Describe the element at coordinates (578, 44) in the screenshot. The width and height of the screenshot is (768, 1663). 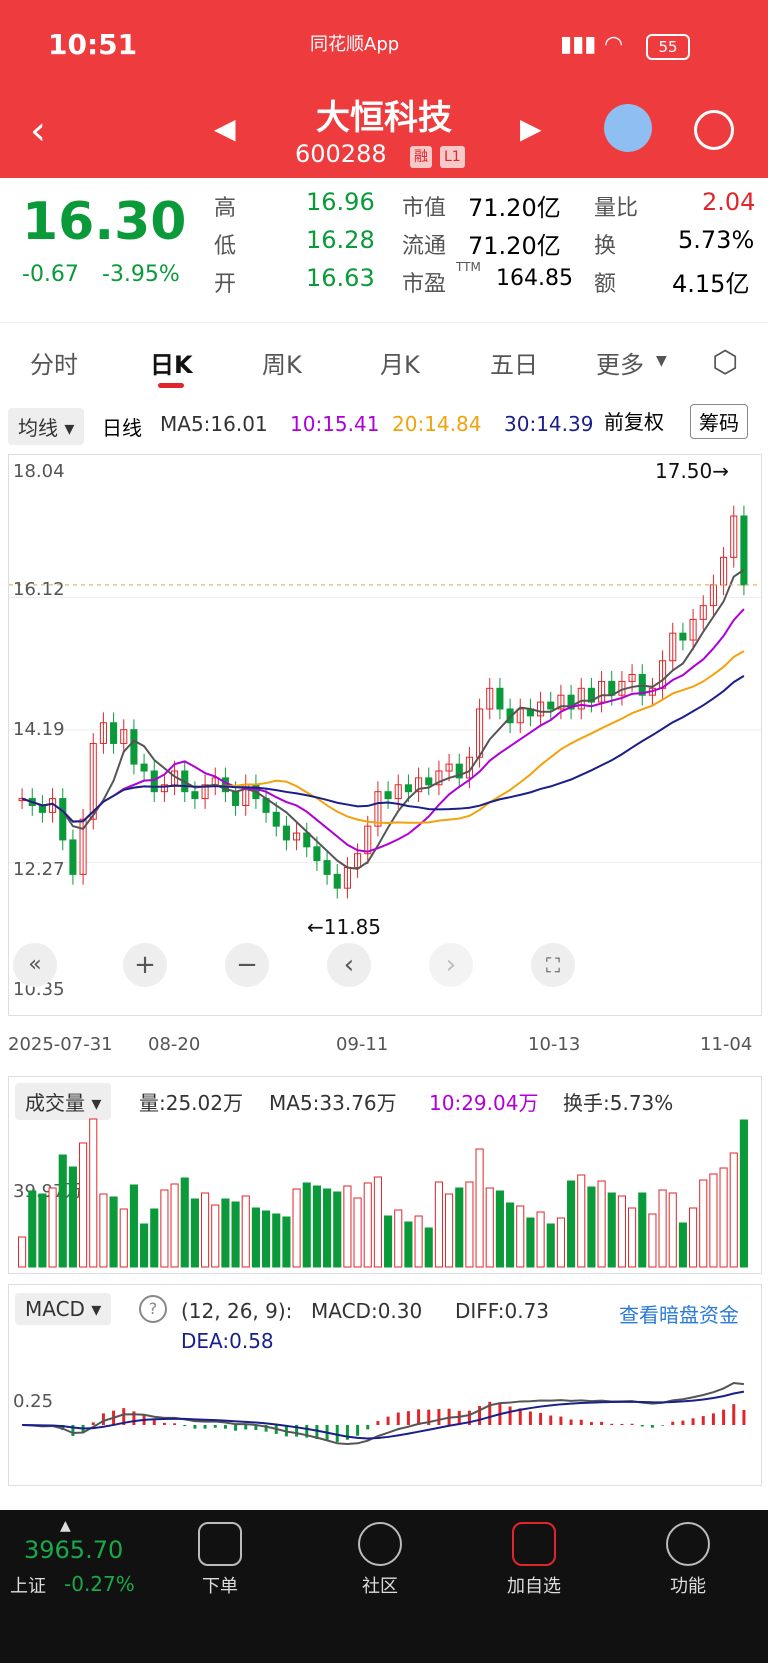
I see `signal-icon: ▮▮▮` at that location.